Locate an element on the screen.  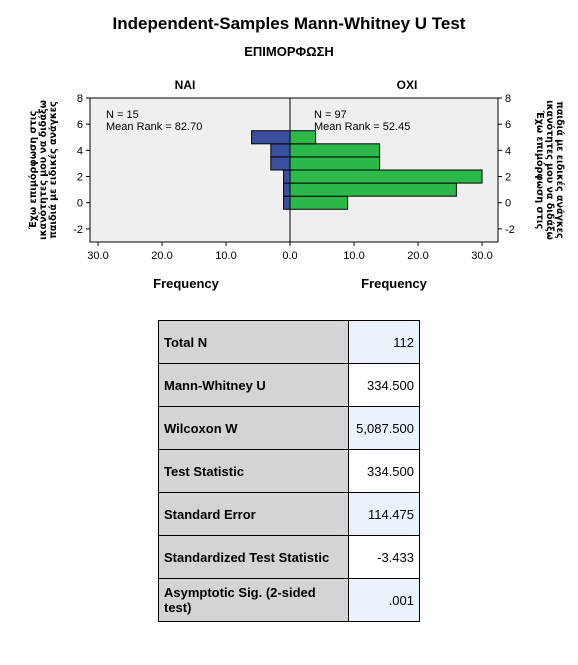
y-tick-label-right: 4 is located at coordinates (508, 151).